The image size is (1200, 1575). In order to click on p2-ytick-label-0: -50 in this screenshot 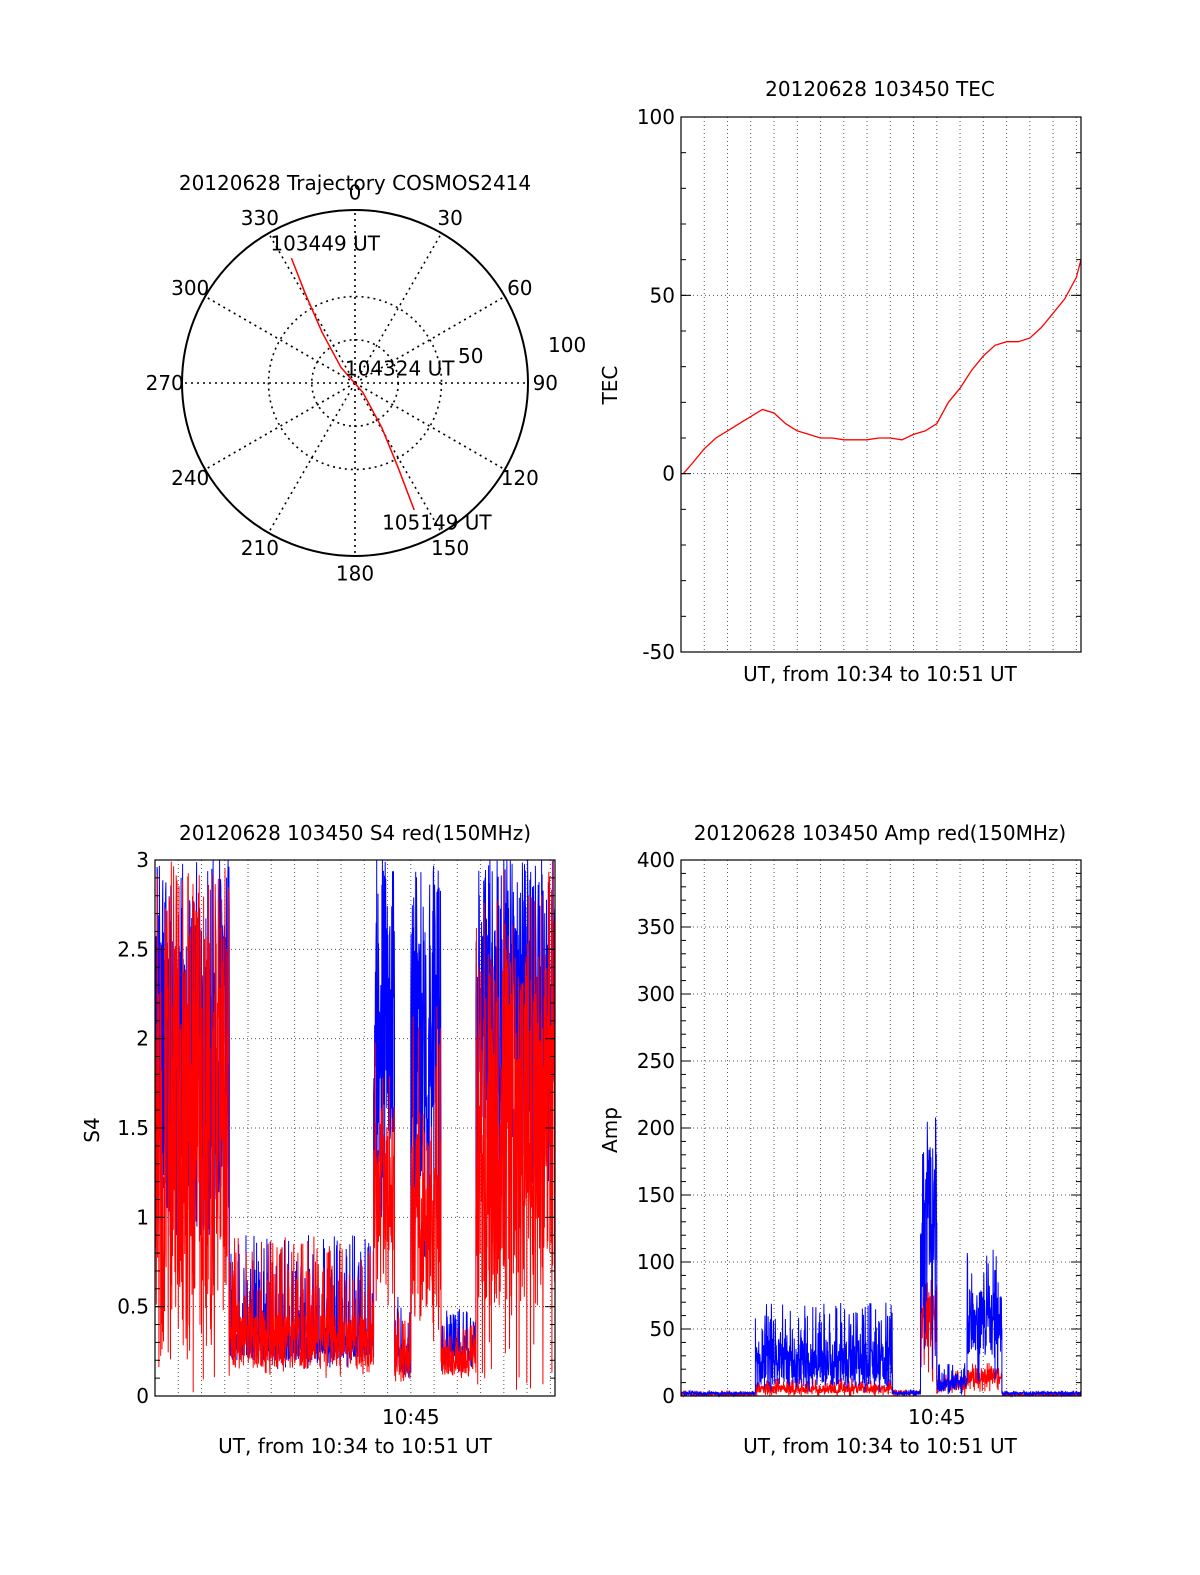, I will do `click(658, 652)`.